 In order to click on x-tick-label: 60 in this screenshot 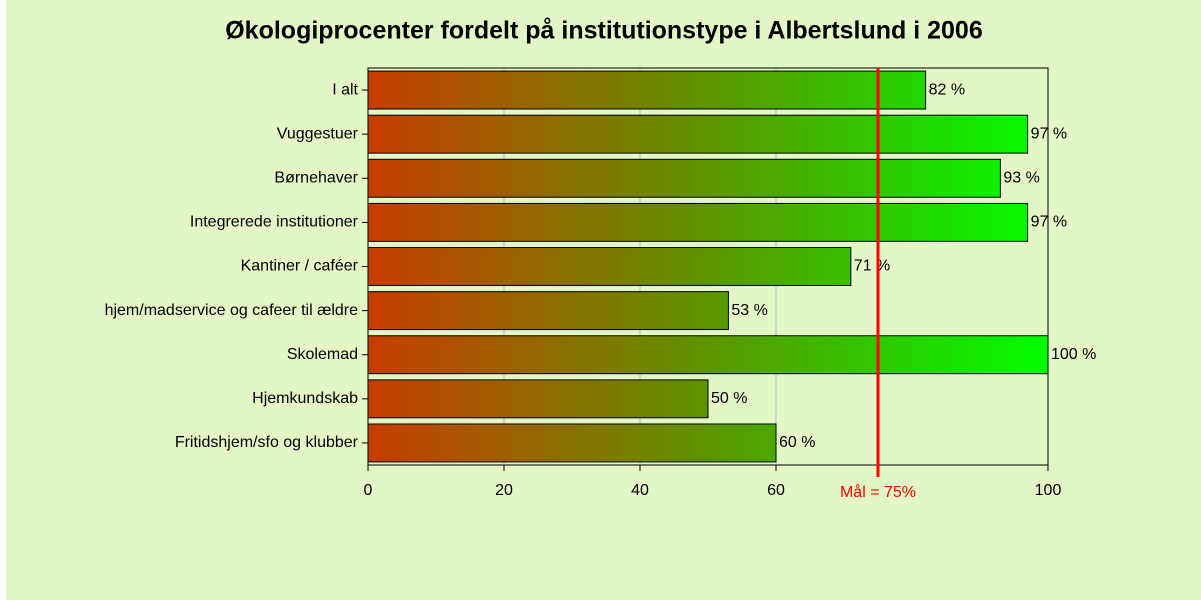, I will do `click(776, 490)`.